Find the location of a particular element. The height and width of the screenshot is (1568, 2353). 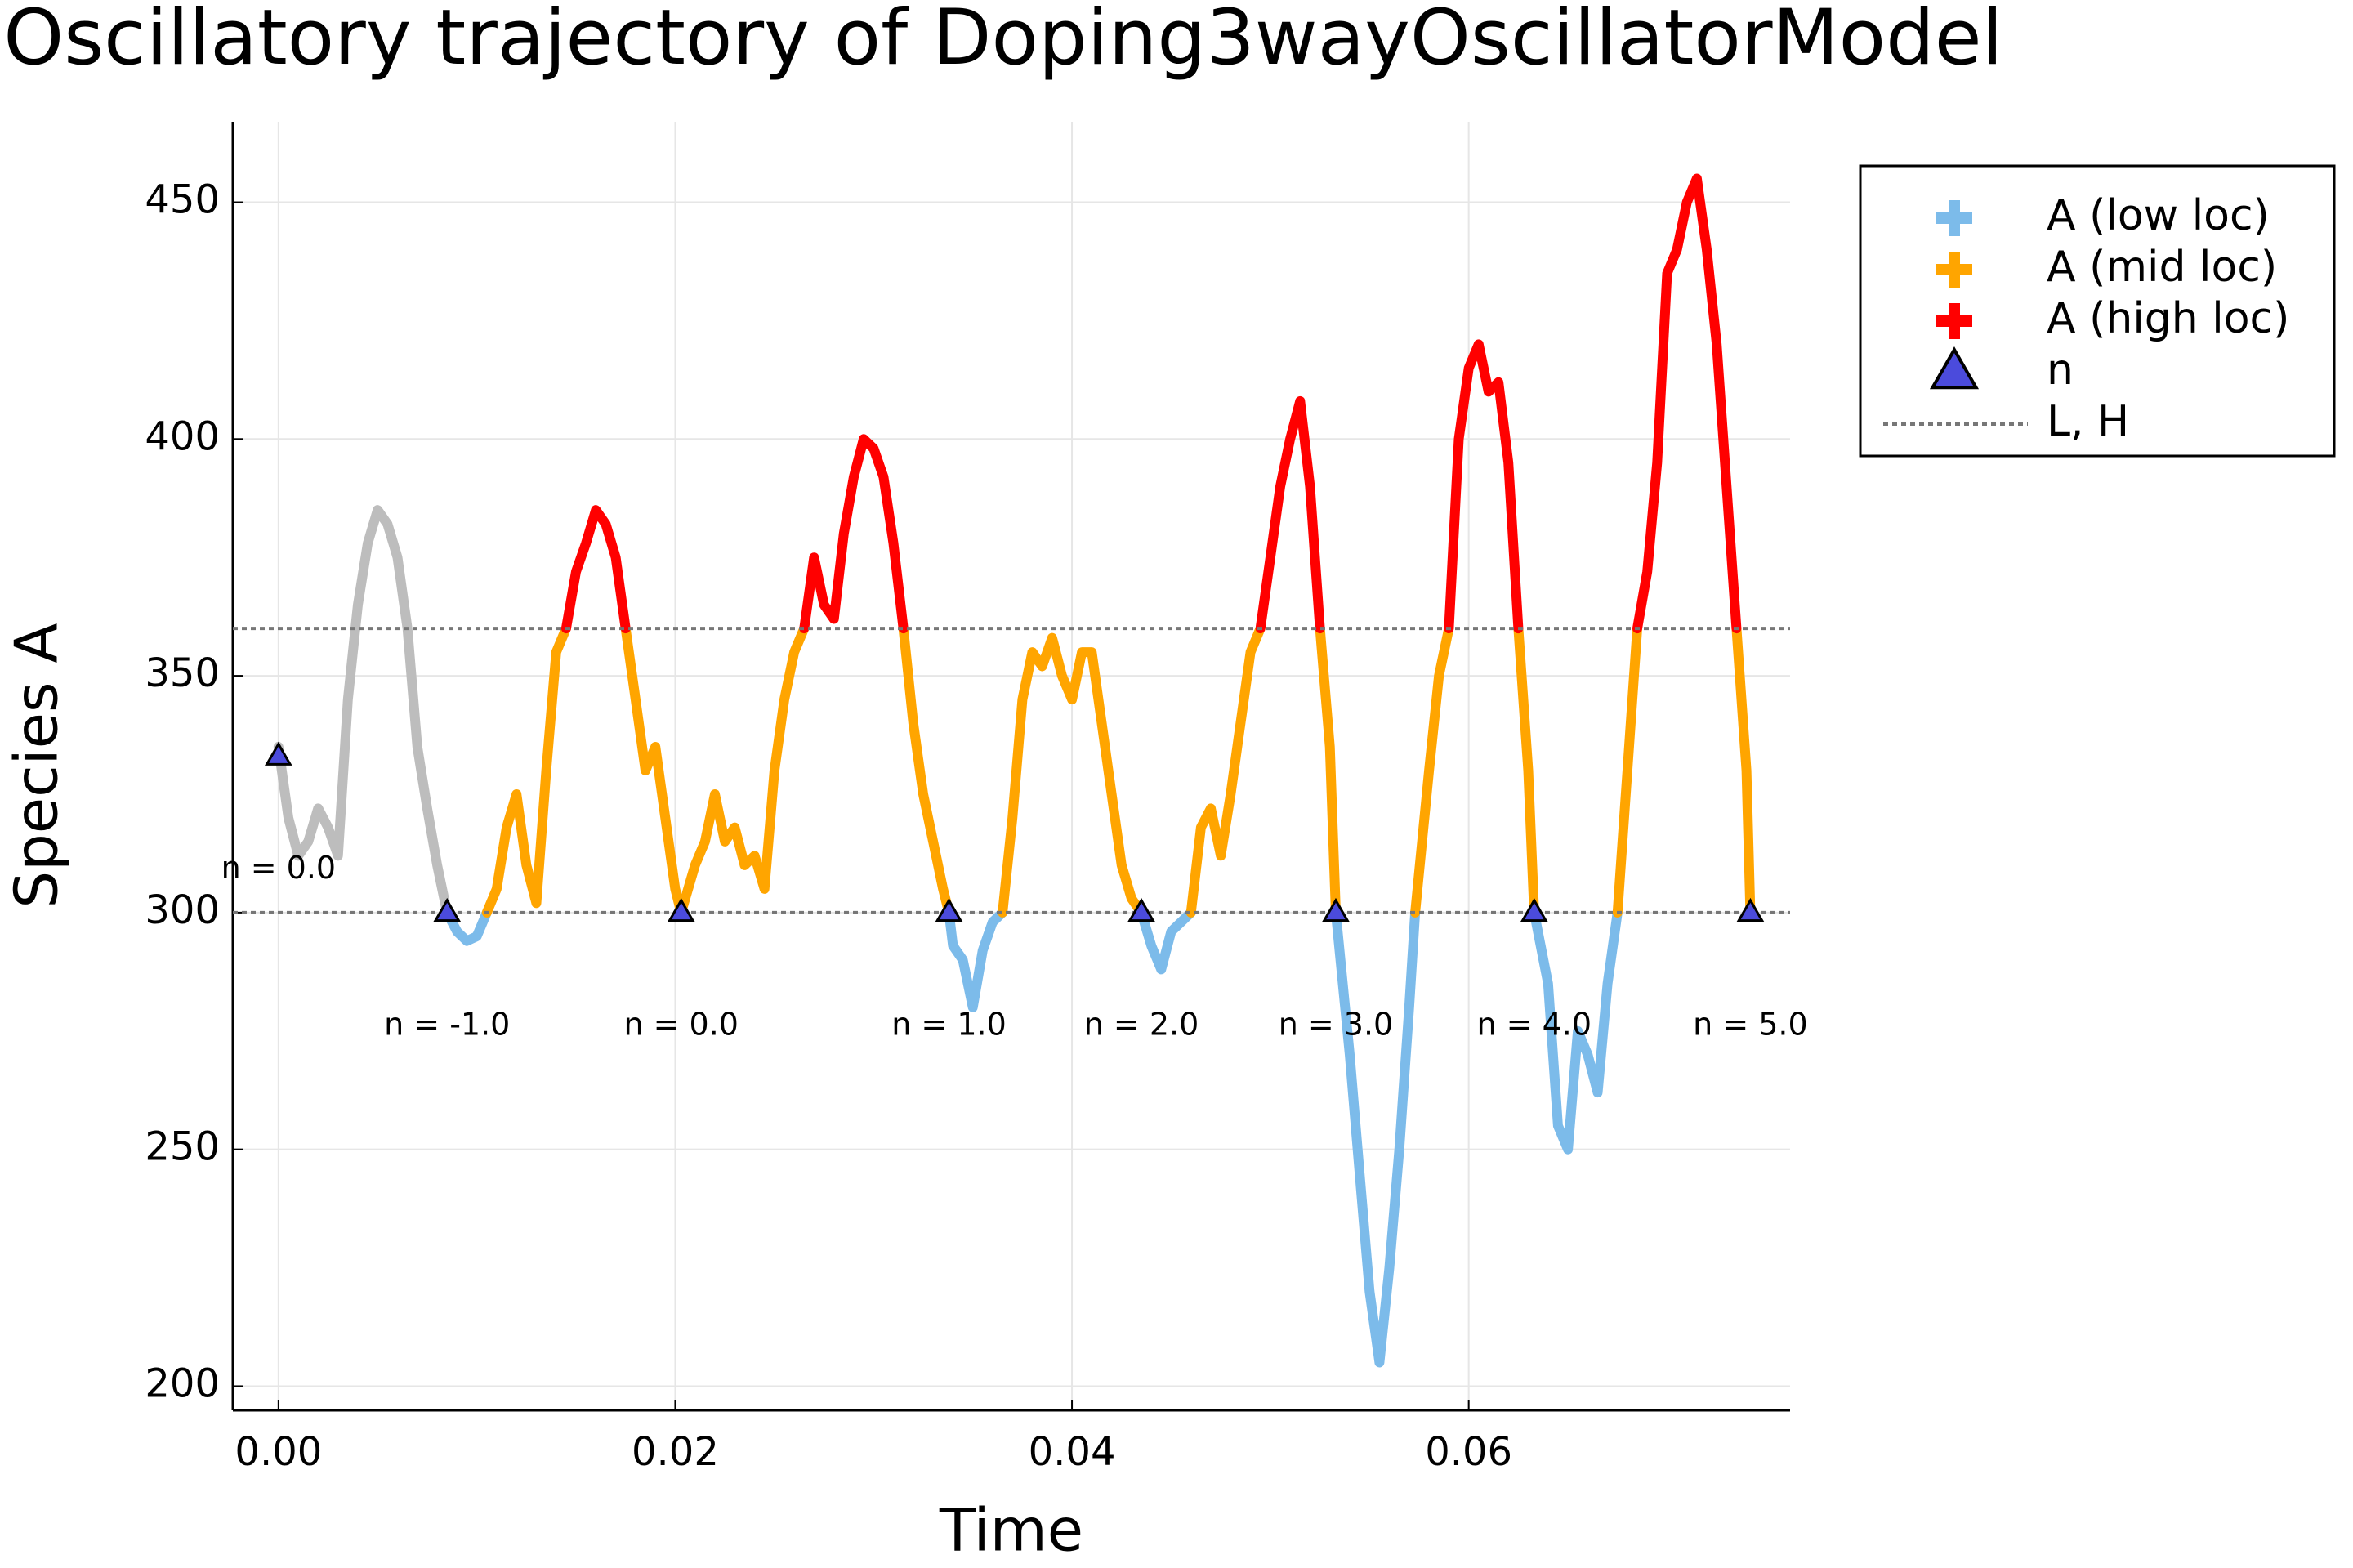

y-tick-label: 300 is located at coordinates (182, 910).